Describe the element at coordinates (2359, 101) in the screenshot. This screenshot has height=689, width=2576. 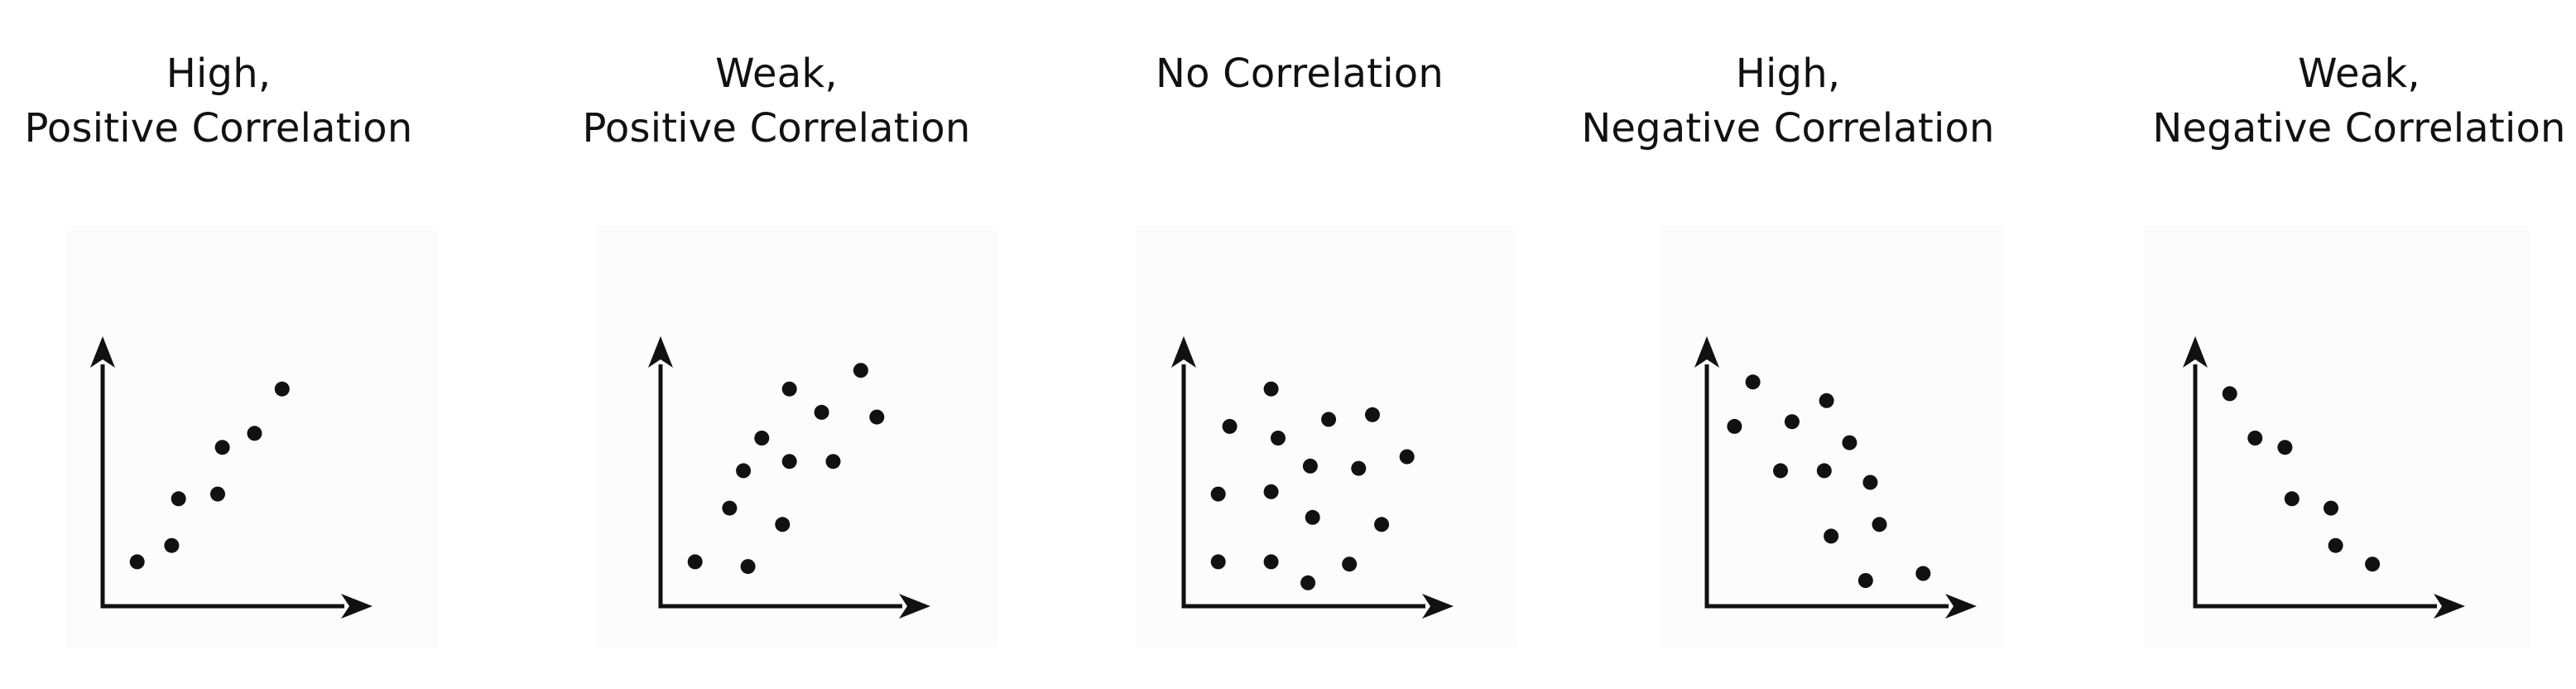
I see `chart-title: Weak, Negative Correlation` at that location.